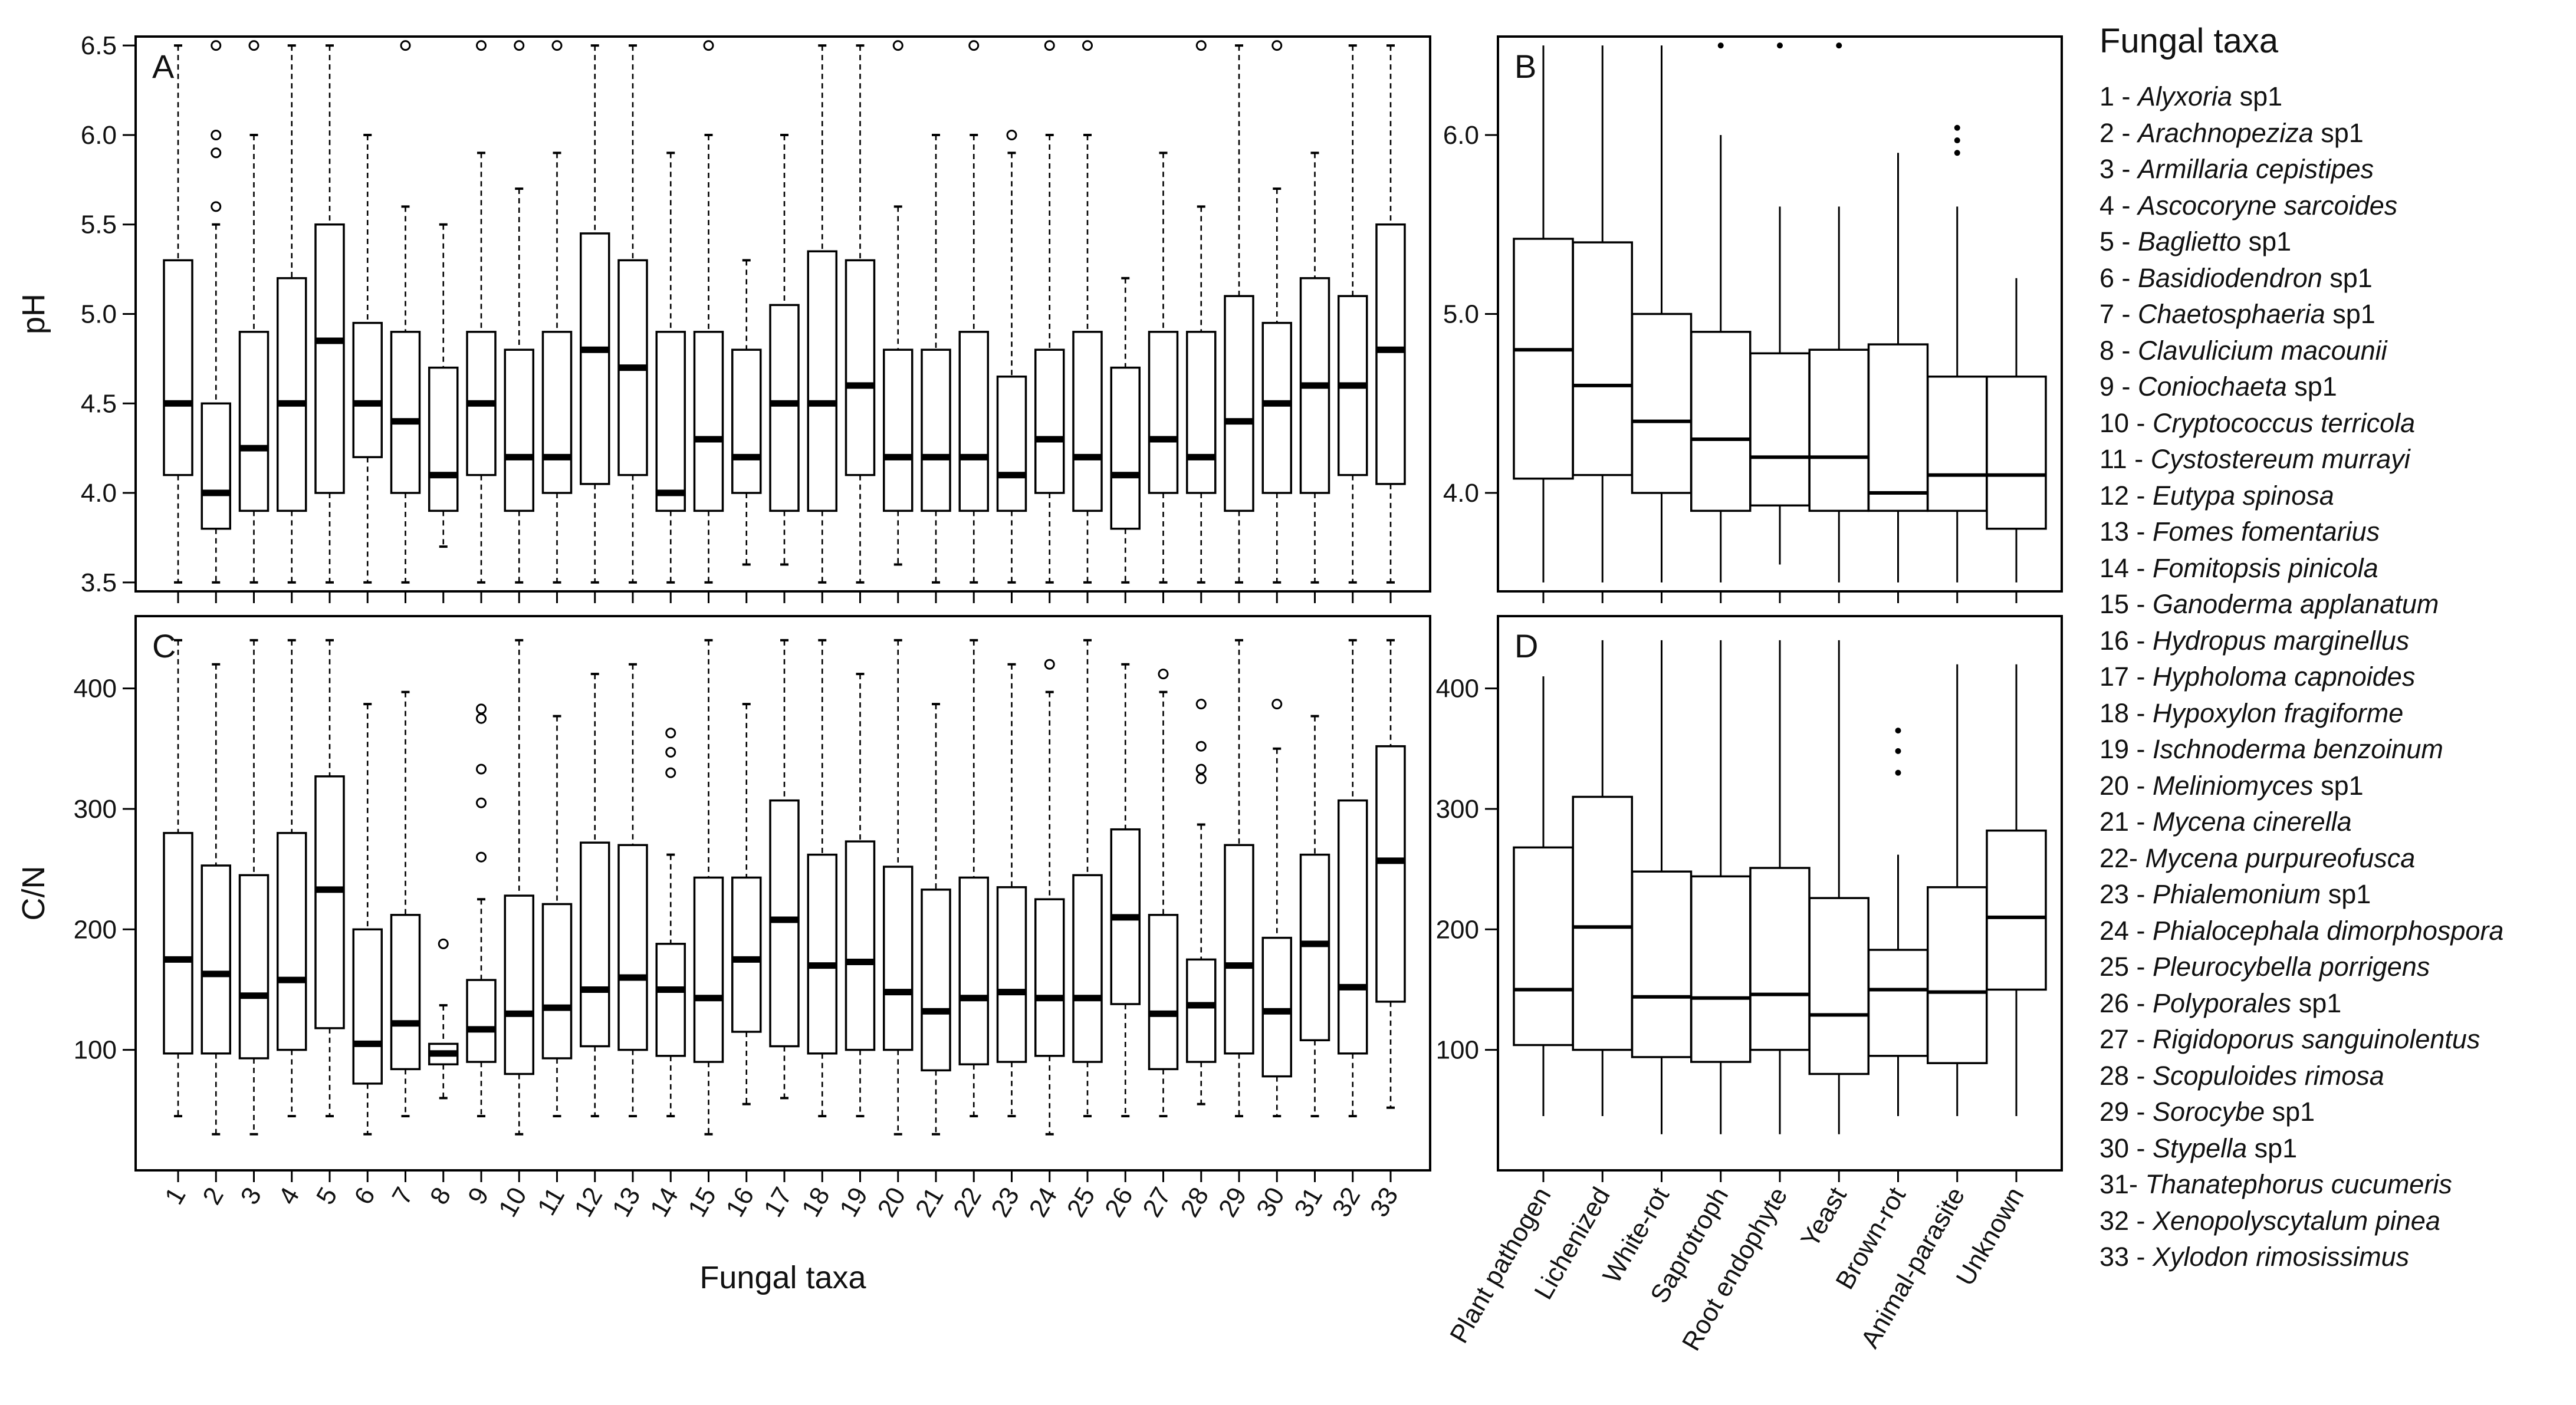  What do you see at coordinates (2233, 785) in the screenshot?
I see `legend-item-species: Meliniomyces` at bounding box center [2233, 785].